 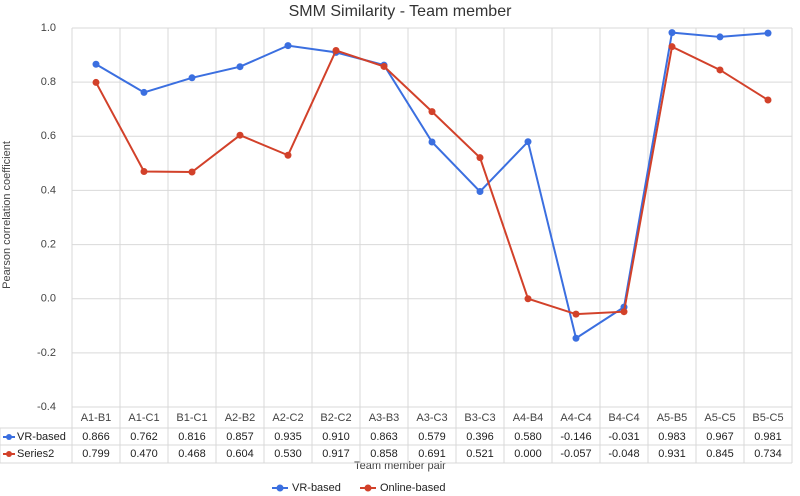 I want to click on table-cell: -0.146, so click(x=575, y=437).